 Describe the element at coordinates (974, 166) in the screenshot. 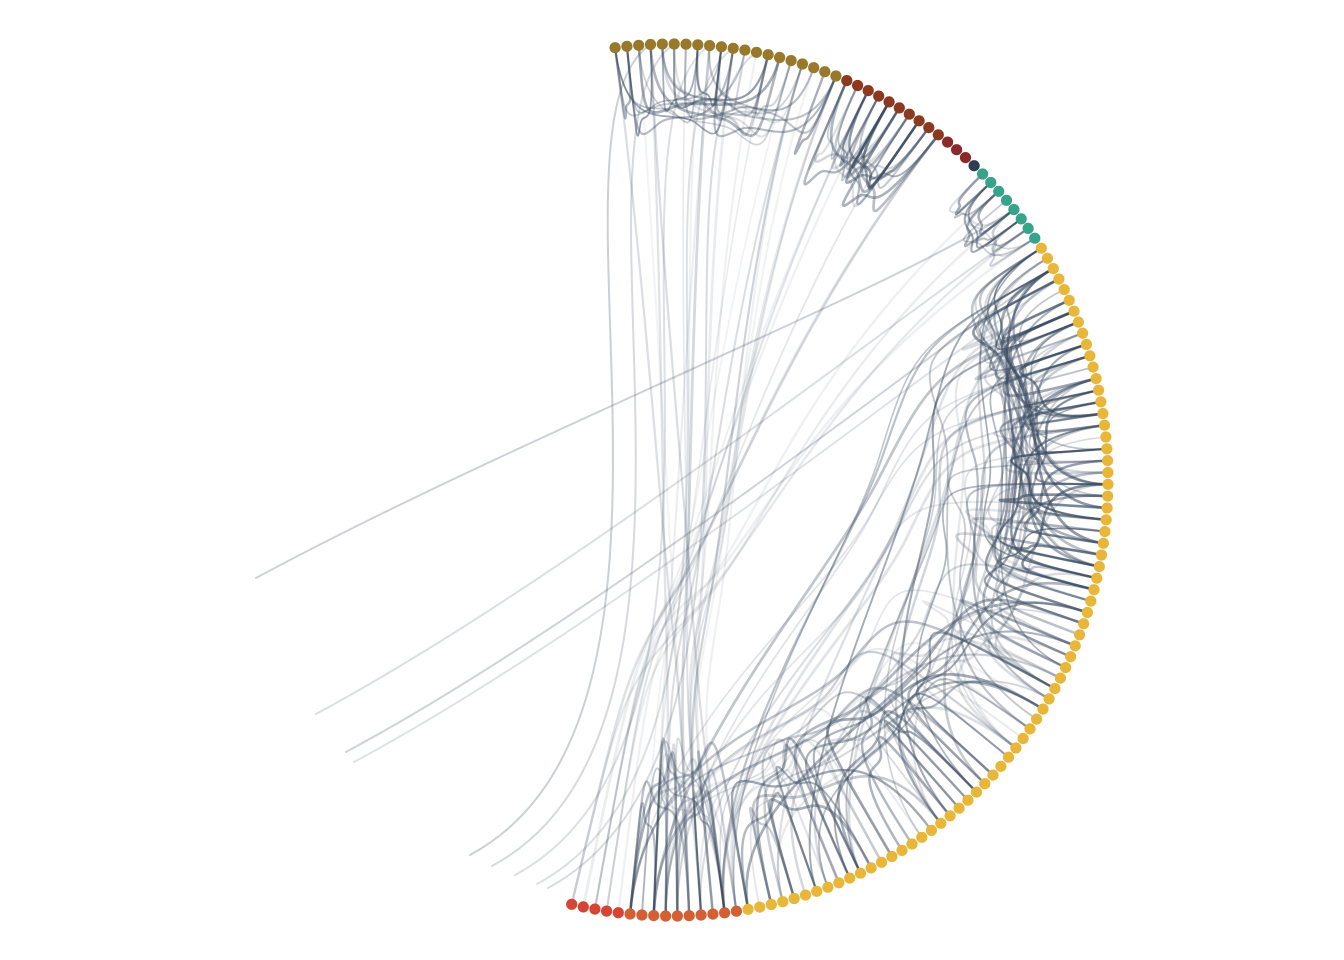

I see `node-dark-slate` at that location.